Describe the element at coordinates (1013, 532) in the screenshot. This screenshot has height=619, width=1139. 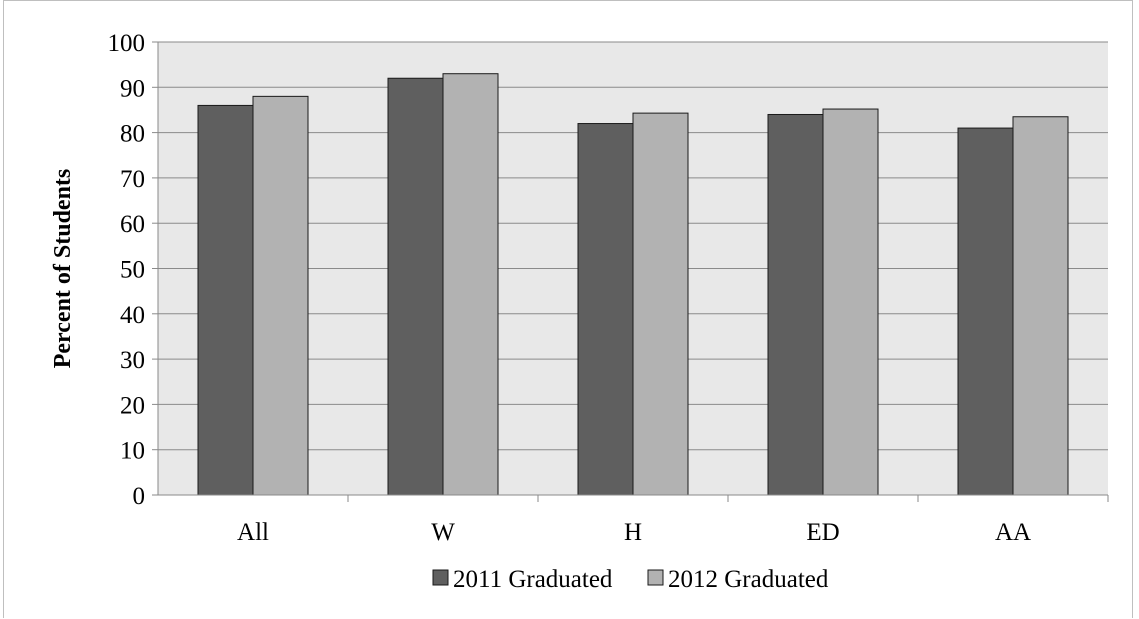
I see `x-category-label: AA` at that location.